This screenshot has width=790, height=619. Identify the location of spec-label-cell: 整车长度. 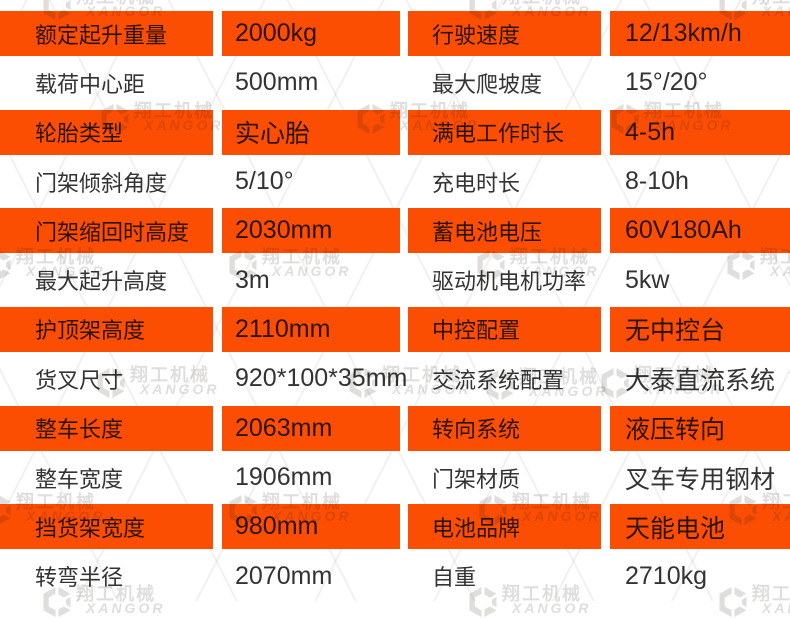
(106, 428).